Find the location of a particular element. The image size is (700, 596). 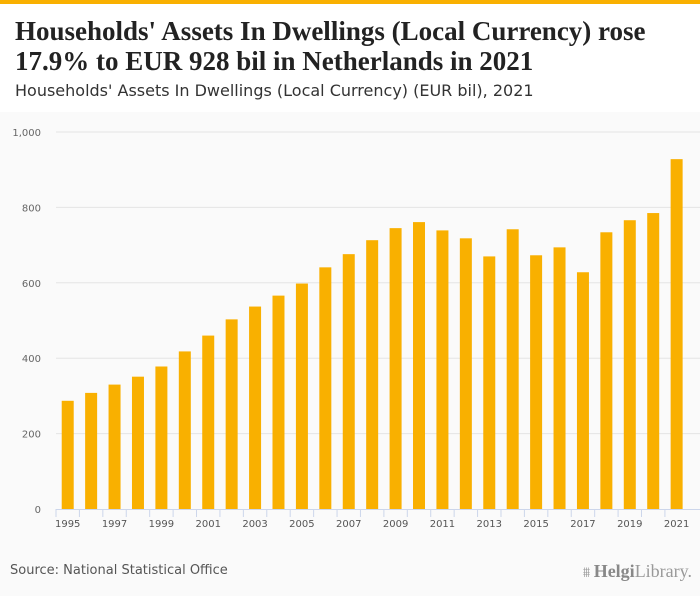

bar-1996 is located at coordinates (91, 450).